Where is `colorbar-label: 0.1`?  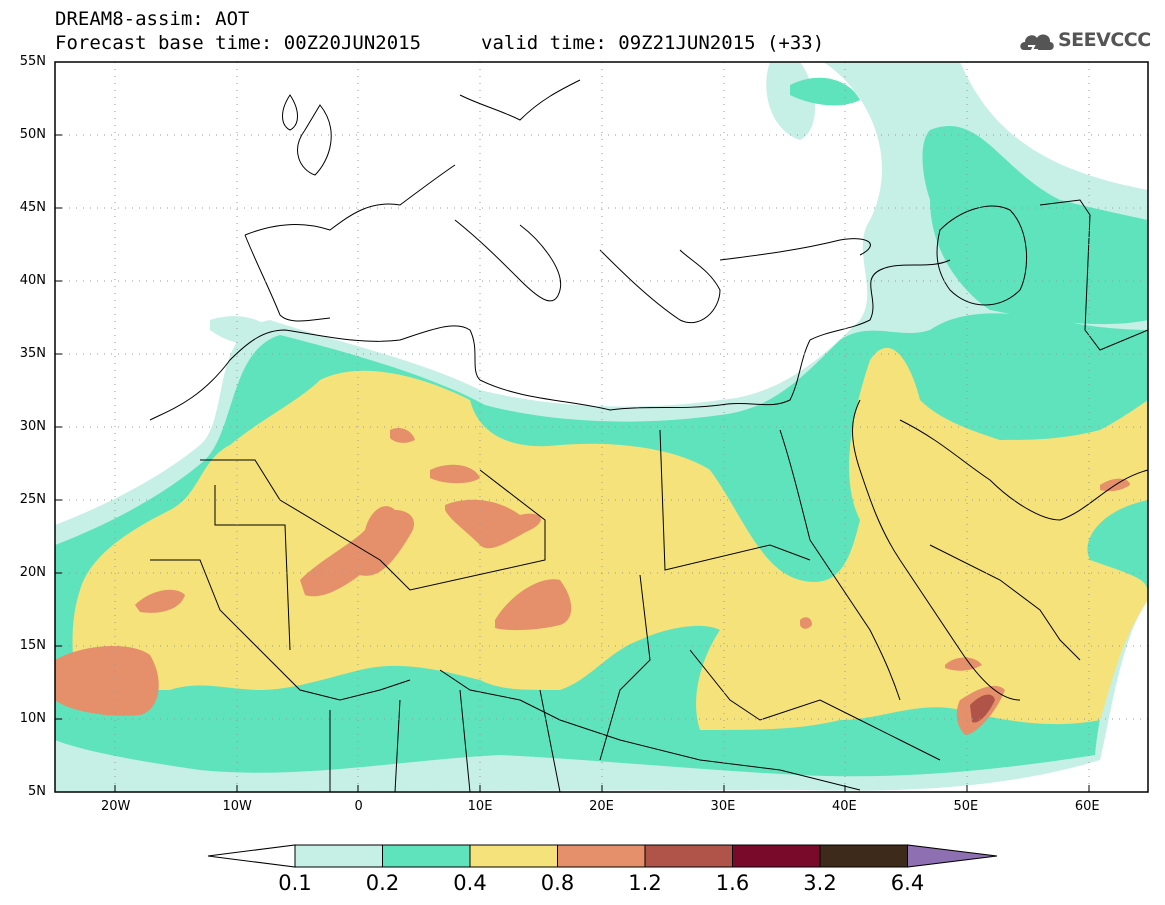
colorbar-label: 0.1 is located at coordinates (295, 883).